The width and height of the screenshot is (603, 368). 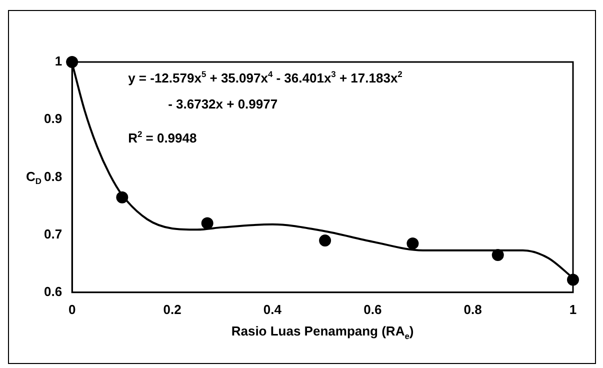 I want to click on x-tick-label: 0, so click(x=72, y=309).